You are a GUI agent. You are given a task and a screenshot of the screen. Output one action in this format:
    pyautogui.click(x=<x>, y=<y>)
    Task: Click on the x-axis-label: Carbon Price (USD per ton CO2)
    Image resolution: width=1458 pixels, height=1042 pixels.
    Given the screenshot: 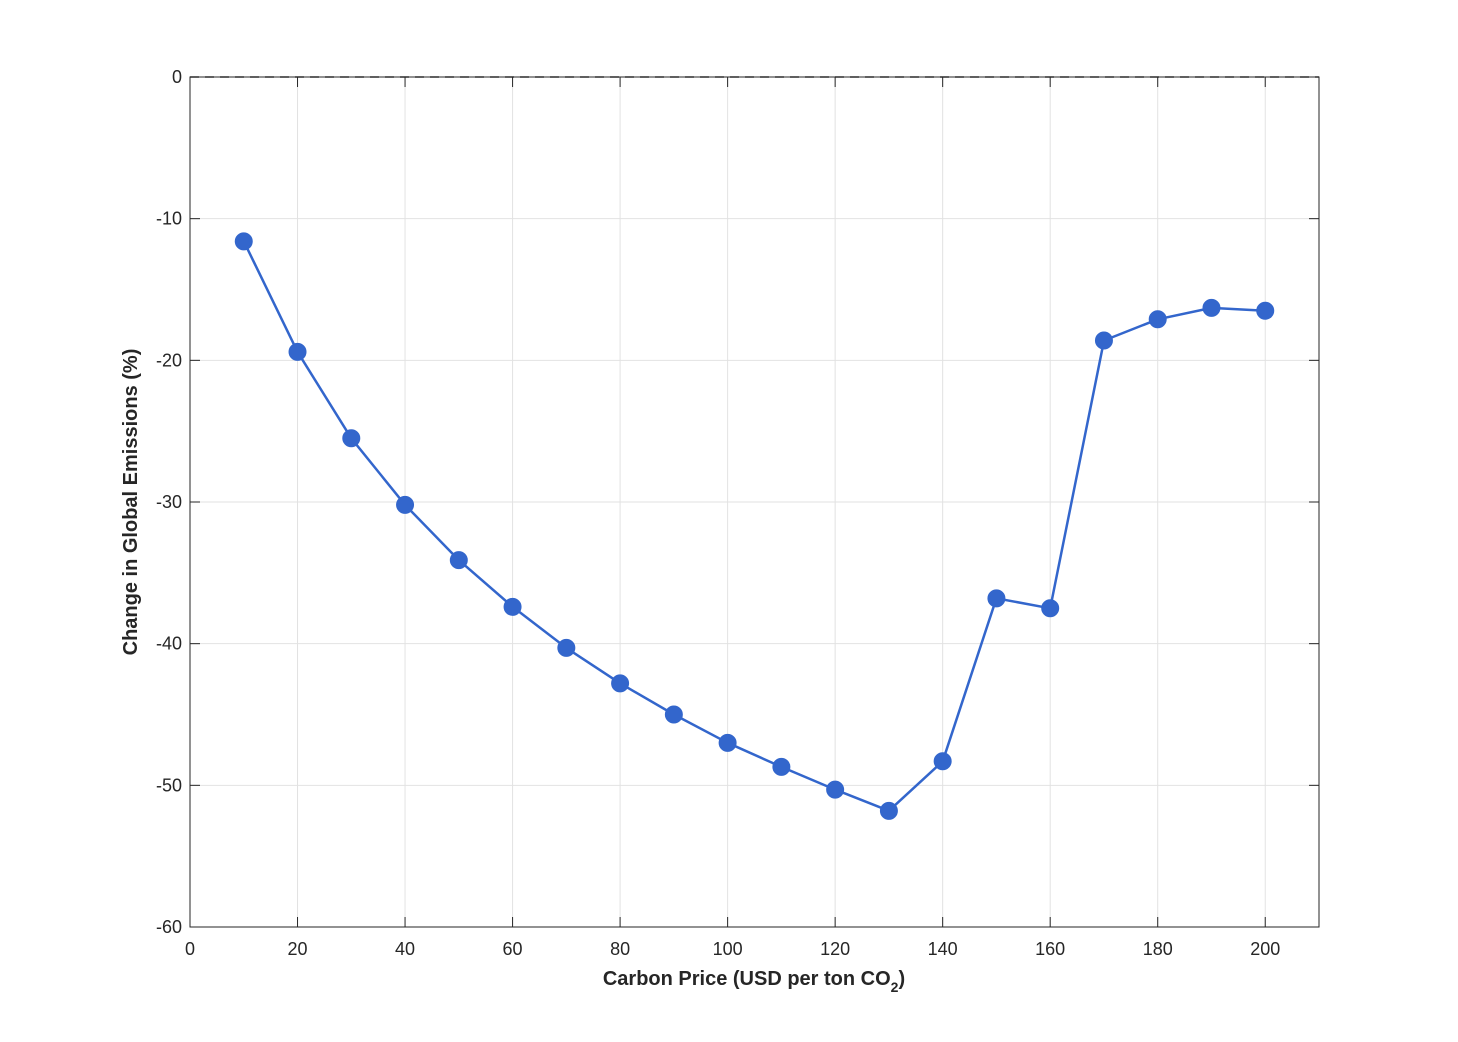 What is the action you would take?
    pyautogui.click(x=754, y=981)
    